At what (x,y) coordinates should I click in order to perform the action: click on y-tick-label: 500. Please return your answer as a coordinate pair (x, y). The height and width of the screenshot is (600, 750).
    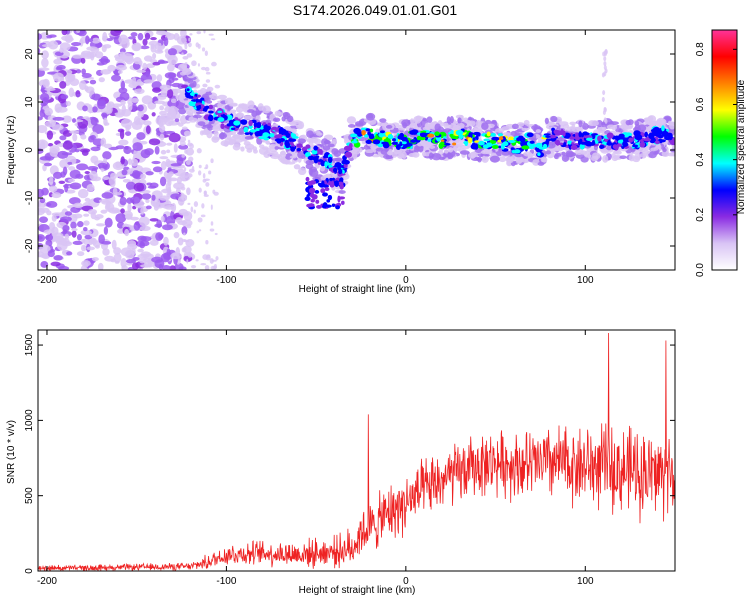
    Looking at the image, I should click on (29, 495).